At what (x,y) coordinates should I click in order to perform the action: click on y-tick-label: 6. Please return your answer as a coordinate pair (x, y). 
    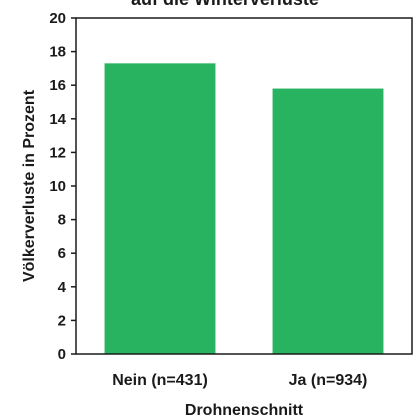
    Looking at the image, I should click on (62, 253).